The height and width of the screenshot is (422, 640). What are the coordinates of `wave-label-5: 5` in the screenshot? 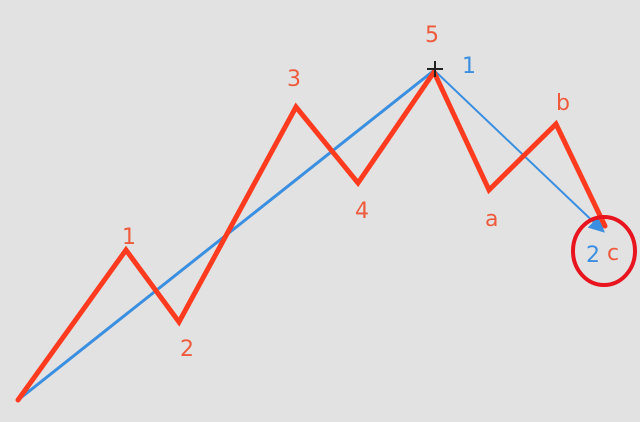 It's located at (432, 35).